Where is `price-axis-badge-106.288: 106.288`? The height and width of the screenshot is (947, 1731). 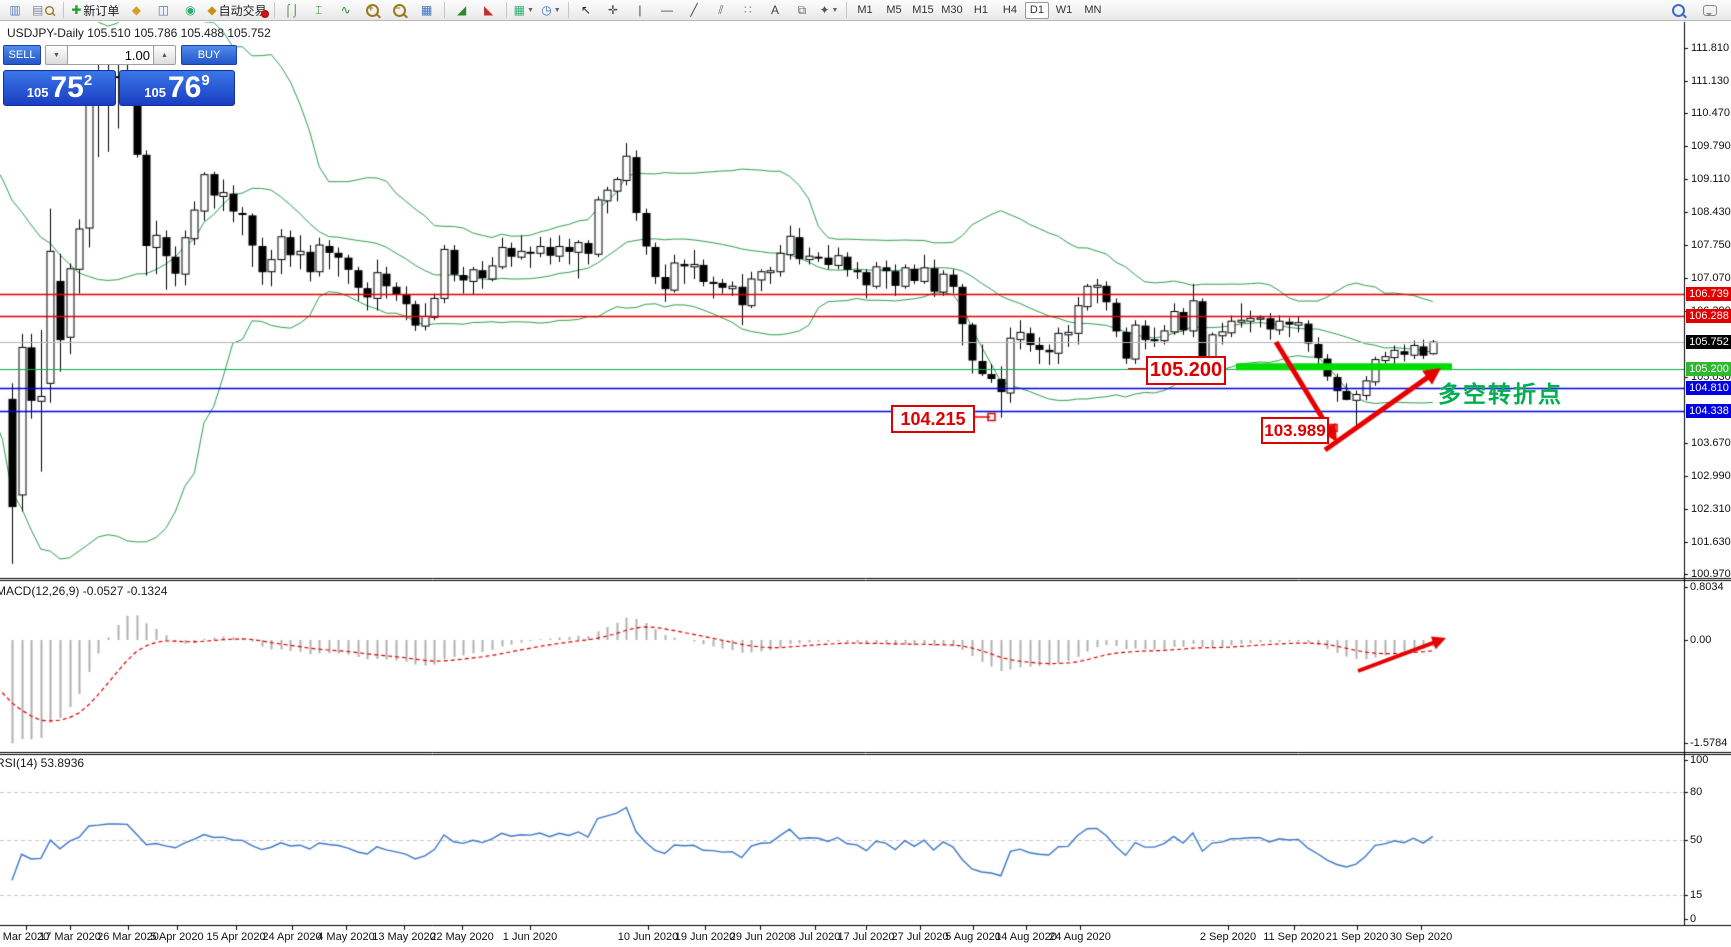
price-axis-badge-106.288: 106.288 is located at coordinates (1708, 315).